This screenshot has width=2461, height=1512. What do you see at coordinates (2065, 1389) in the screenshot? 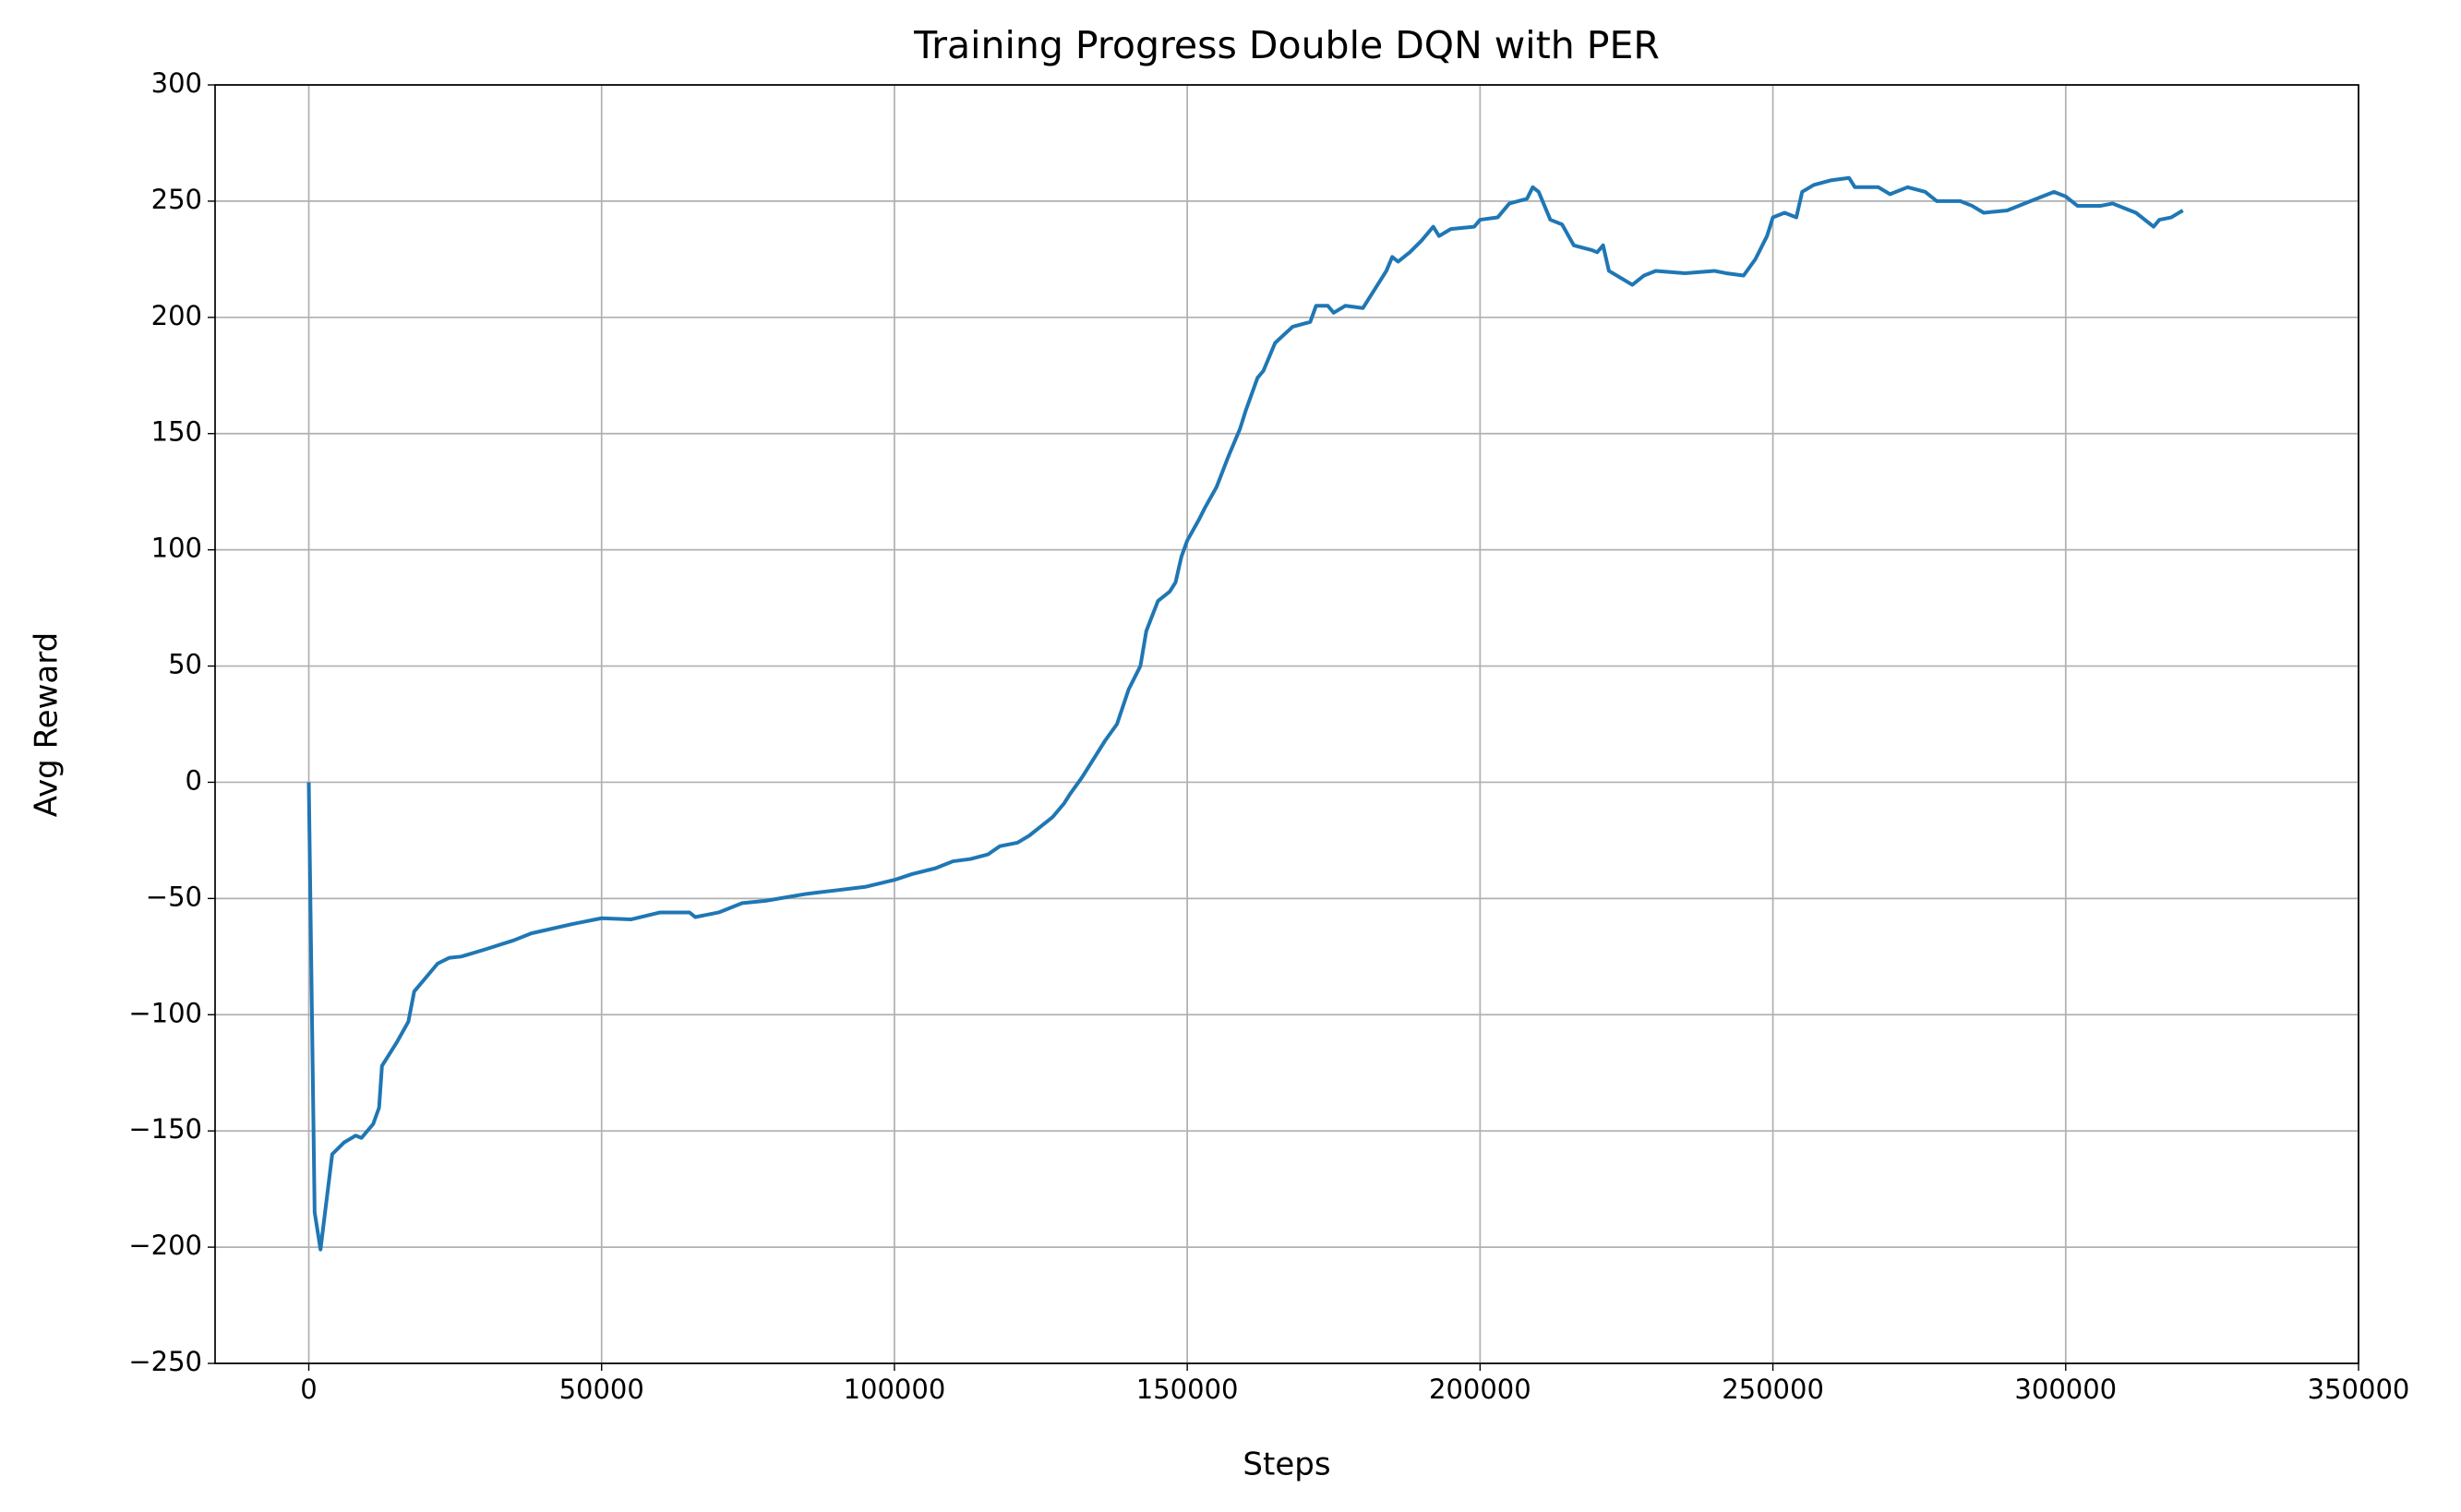
I see `x-tick-label: 300000` at bounding box center [2065, 1389].